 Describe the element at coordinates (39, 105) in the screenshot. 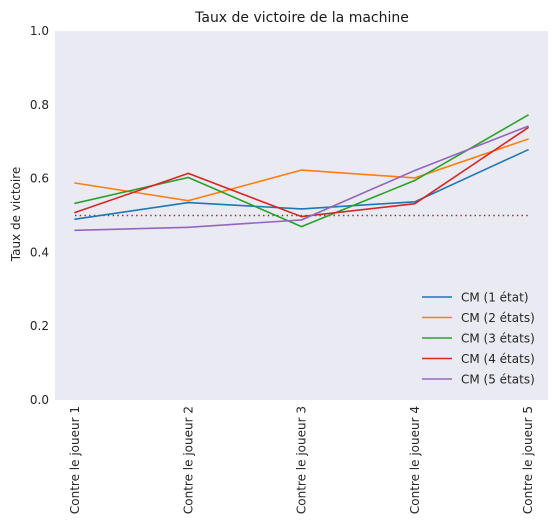

I see `y-tick-label: 0.8` at that location.